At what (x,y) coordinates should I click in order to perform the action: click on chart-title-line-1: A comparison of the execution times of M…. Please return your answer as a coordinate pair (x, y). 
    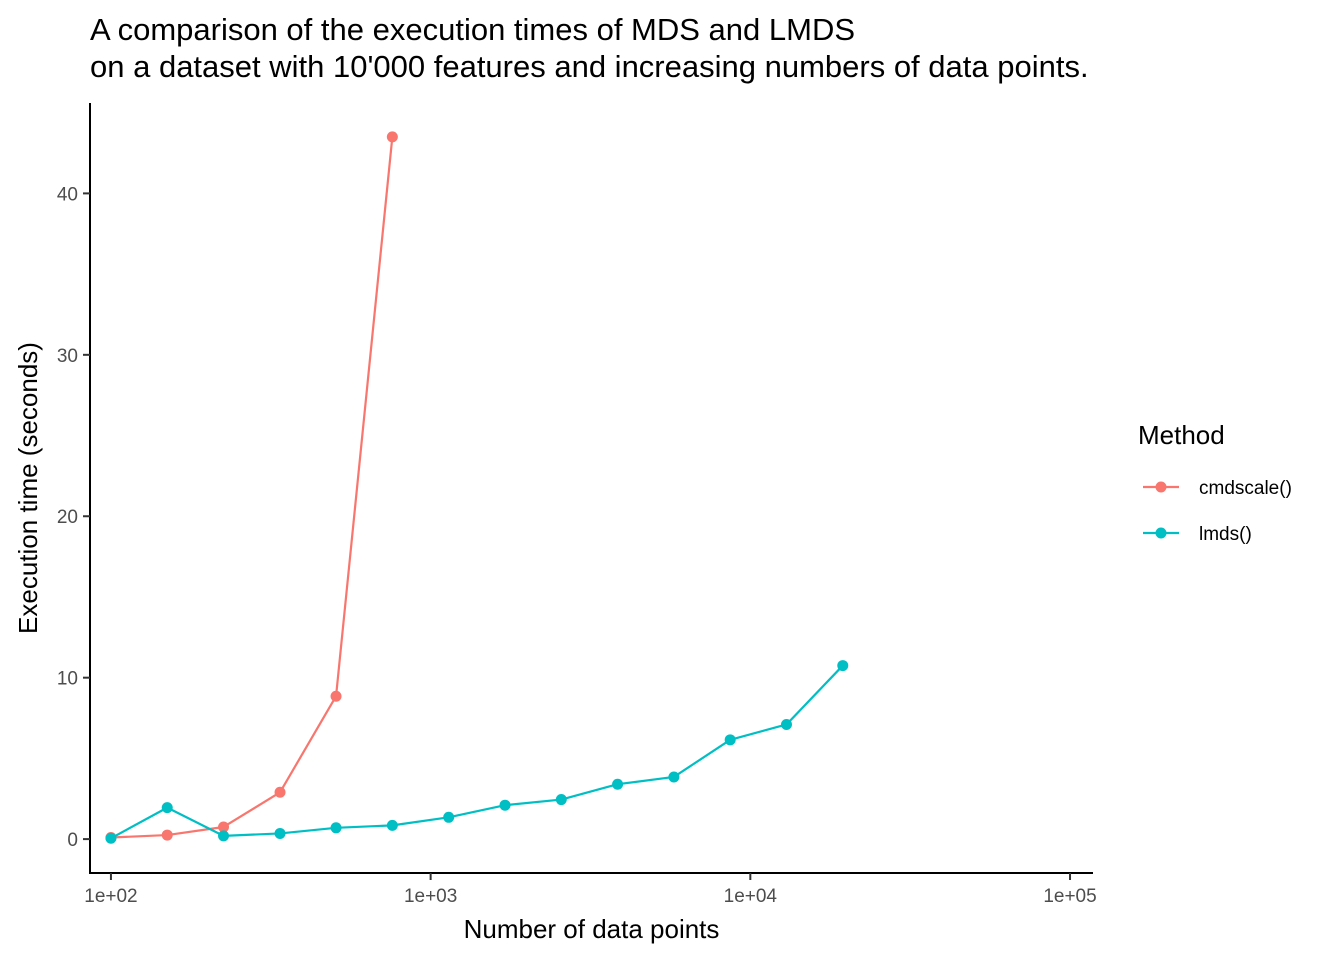
    Looking at the image, I should click on (473, 29).